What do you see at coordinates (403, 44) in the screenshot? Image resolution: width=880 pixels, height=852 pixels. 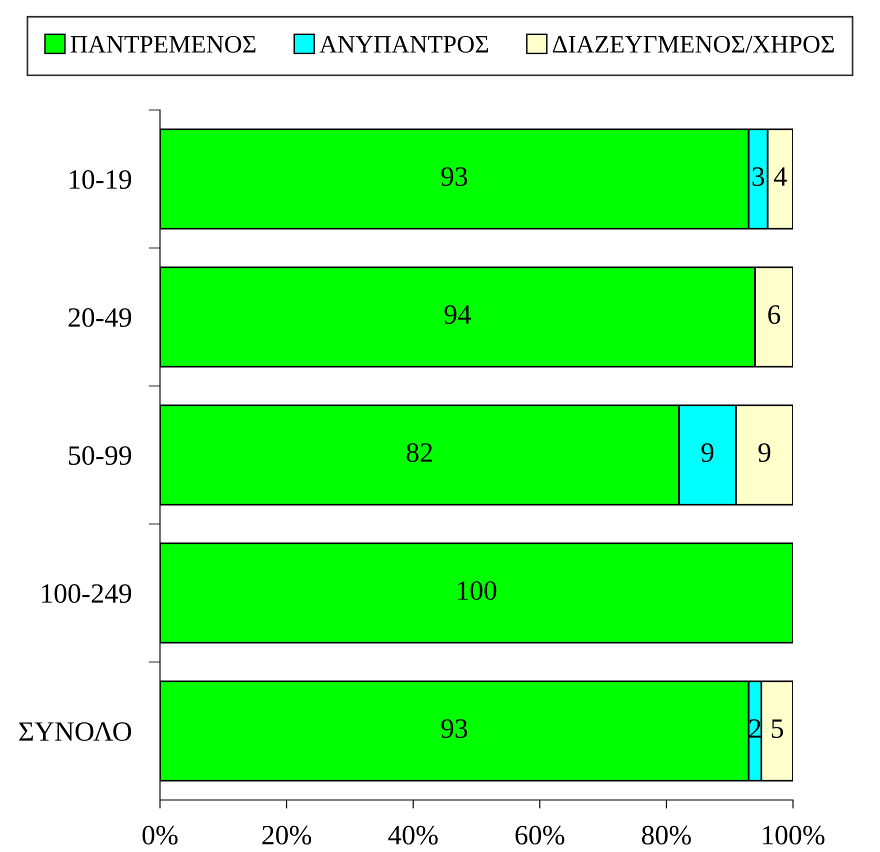 I see `legend-label: ΑΝΥΠΑΝΤΡΟΣ` at bounding box center [403, 44].